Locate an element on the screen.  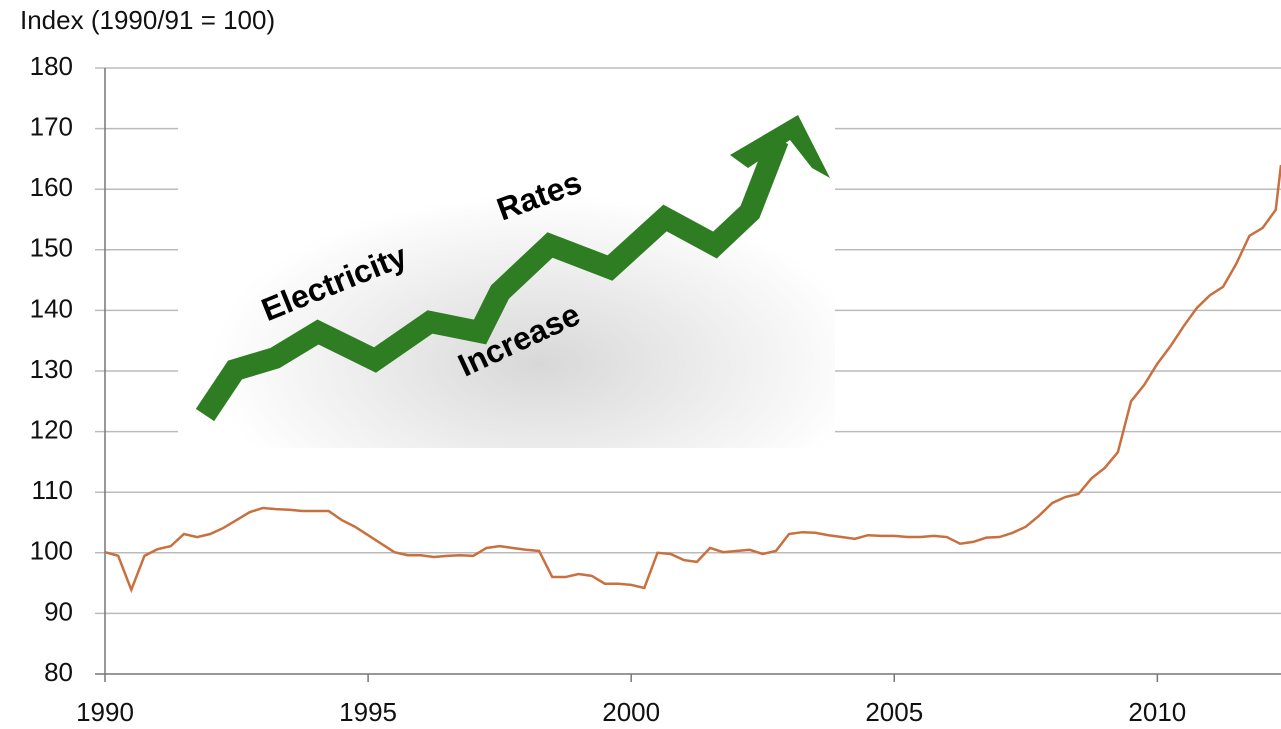
y-tick-label: 120 is located at coordinates (51, 429).